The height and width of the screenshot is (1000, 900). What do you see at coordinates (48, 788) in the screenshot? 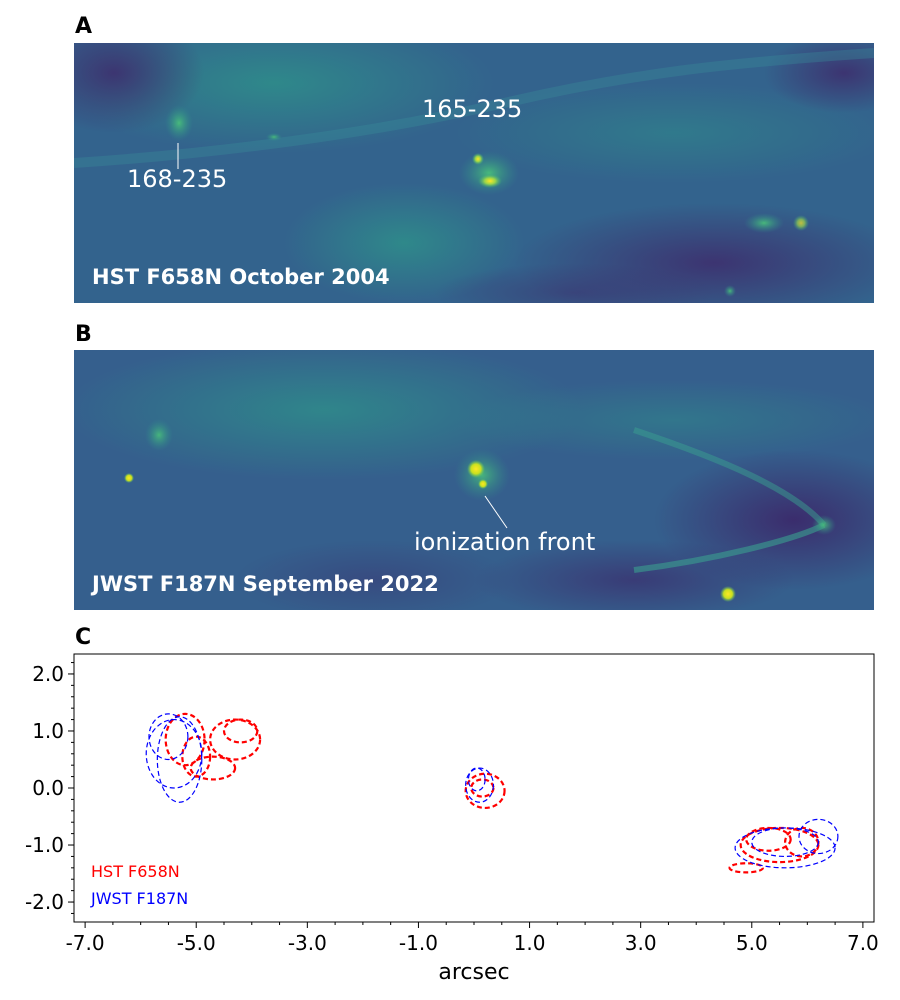
I see `y-tick-label: 0.0` at bounding box center [48, 788].